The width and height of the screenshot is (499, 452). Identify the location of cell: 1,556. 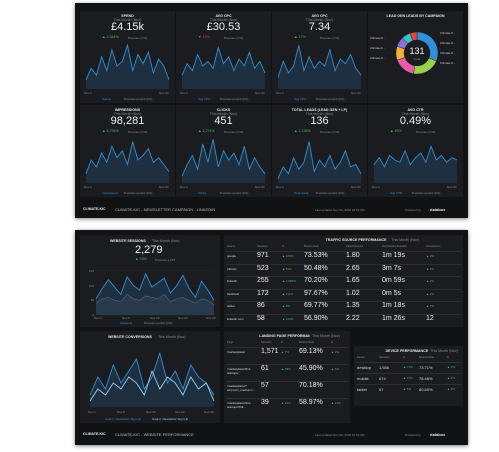
(384, 367).